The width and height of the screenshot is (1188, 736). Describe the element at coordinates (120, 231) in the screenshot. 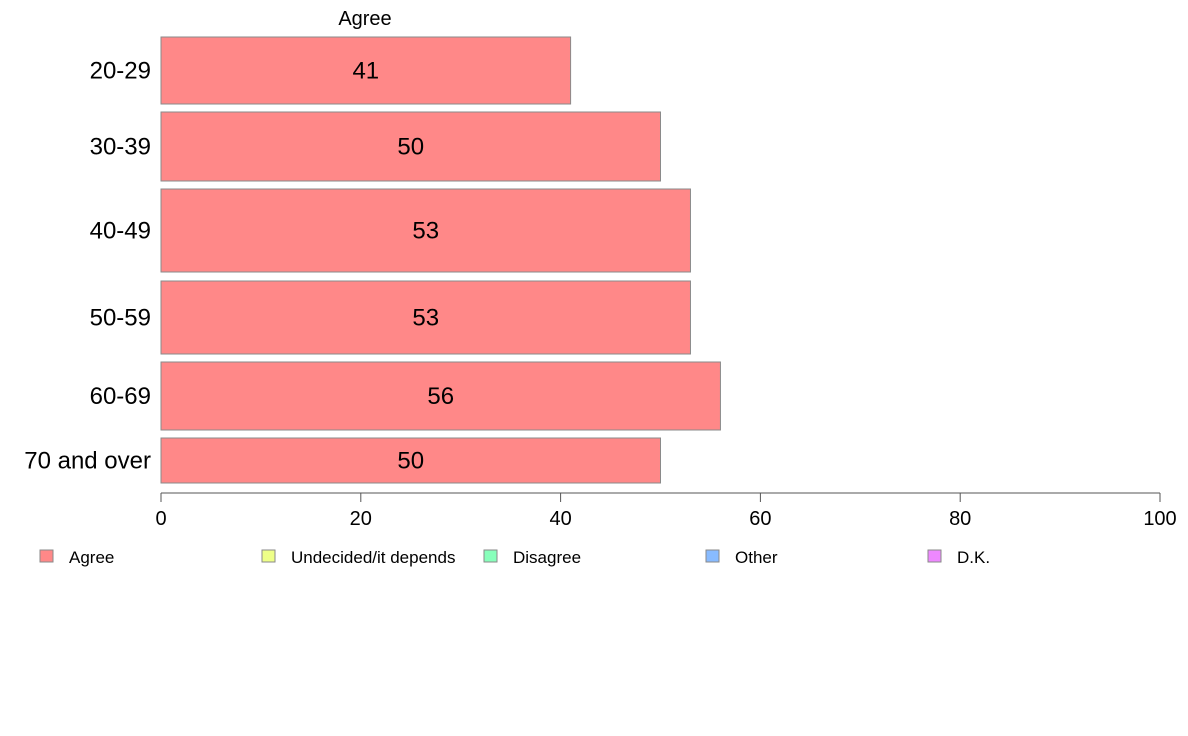

I see `category-label: 40-49` at that location.